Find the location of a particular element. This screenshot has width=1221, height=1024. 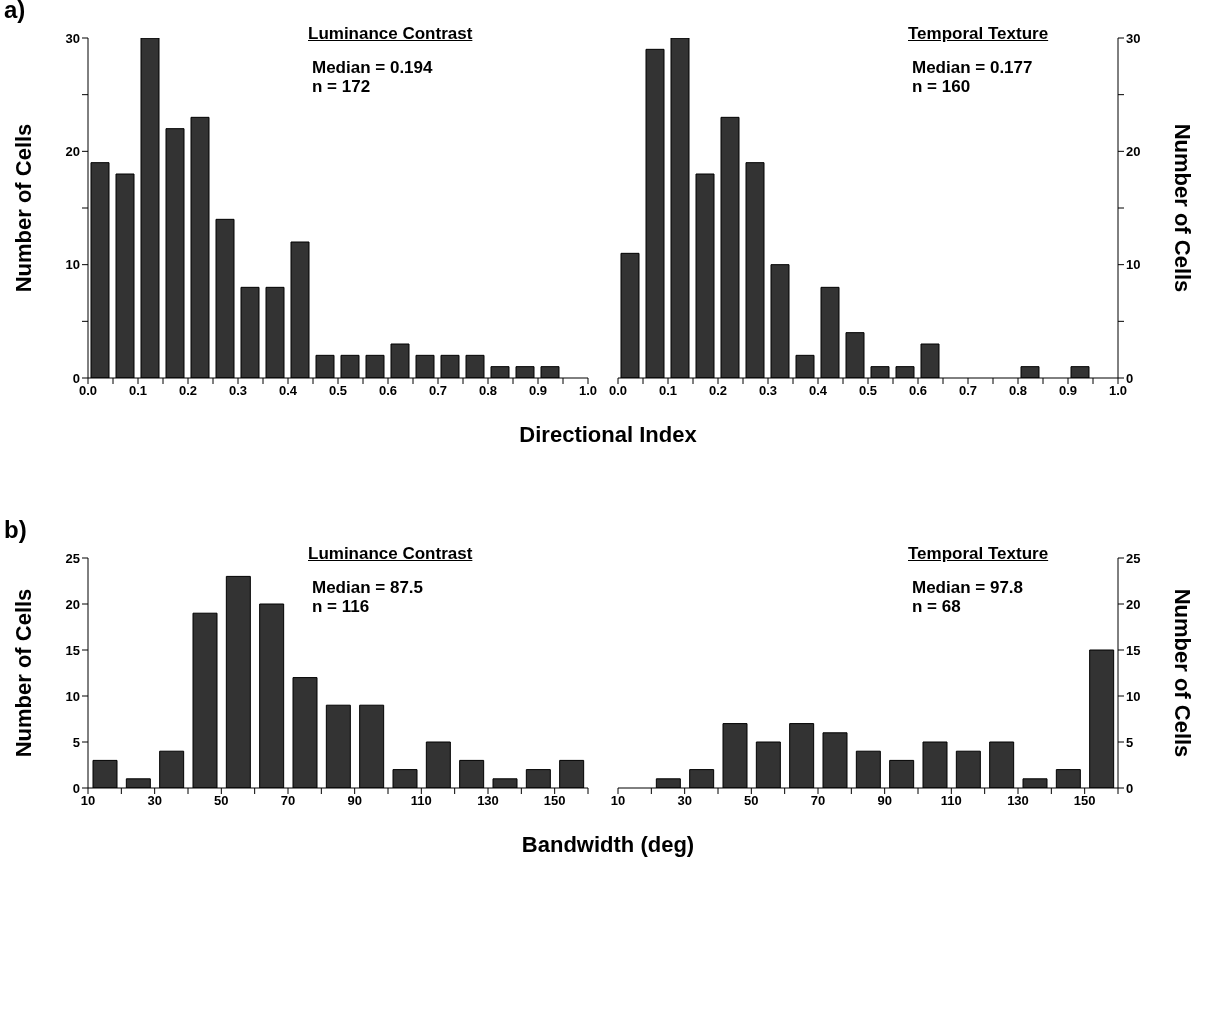

annotation: n = 68 is located at coordinates (937, 606).